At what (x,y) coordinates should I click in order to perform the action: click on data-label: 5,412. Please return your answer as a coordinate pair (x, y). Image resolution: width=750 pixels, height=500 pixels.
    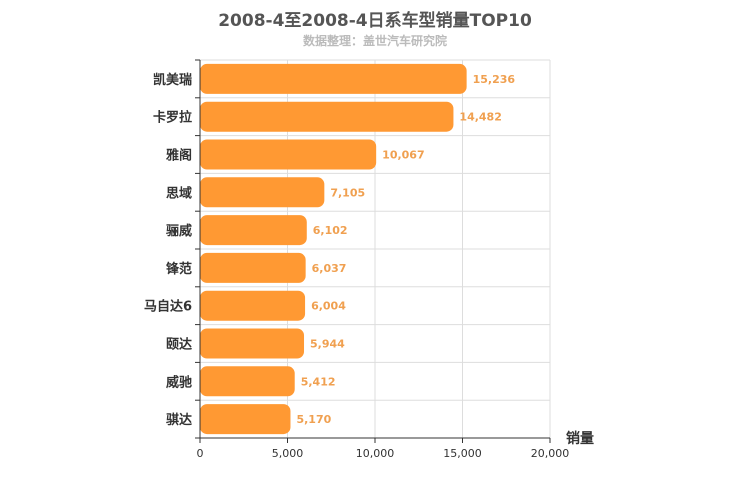
    Looking at the image, I should click on (318, 381).